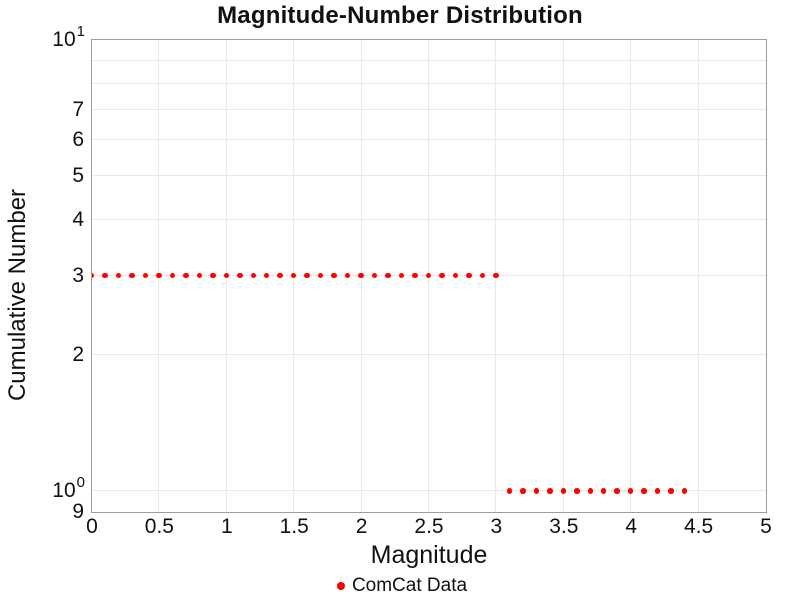 This screenshot has width=800, height=600. What do you see at coordinates (429, 555) in the screenshot?
I see `x-axis-title: Magnitude` at bounding box center [429, 555].